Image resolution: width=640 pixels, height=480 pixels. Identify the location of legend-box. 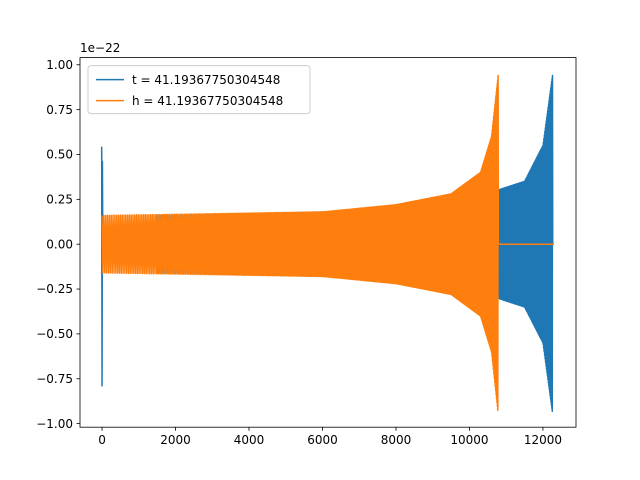
(199, 90).